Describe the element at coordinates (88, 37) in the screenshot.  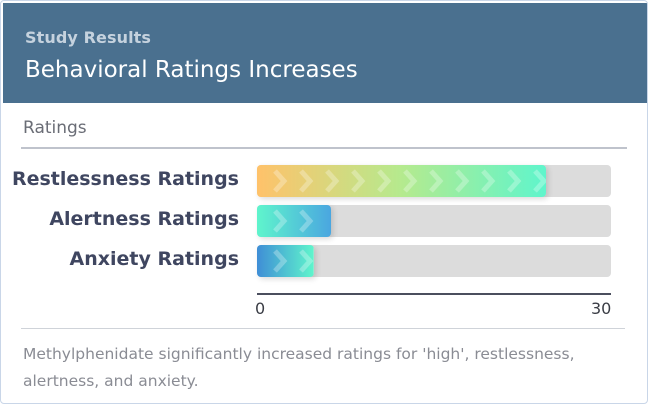
I see `header-kicker: Study Results` at that location.